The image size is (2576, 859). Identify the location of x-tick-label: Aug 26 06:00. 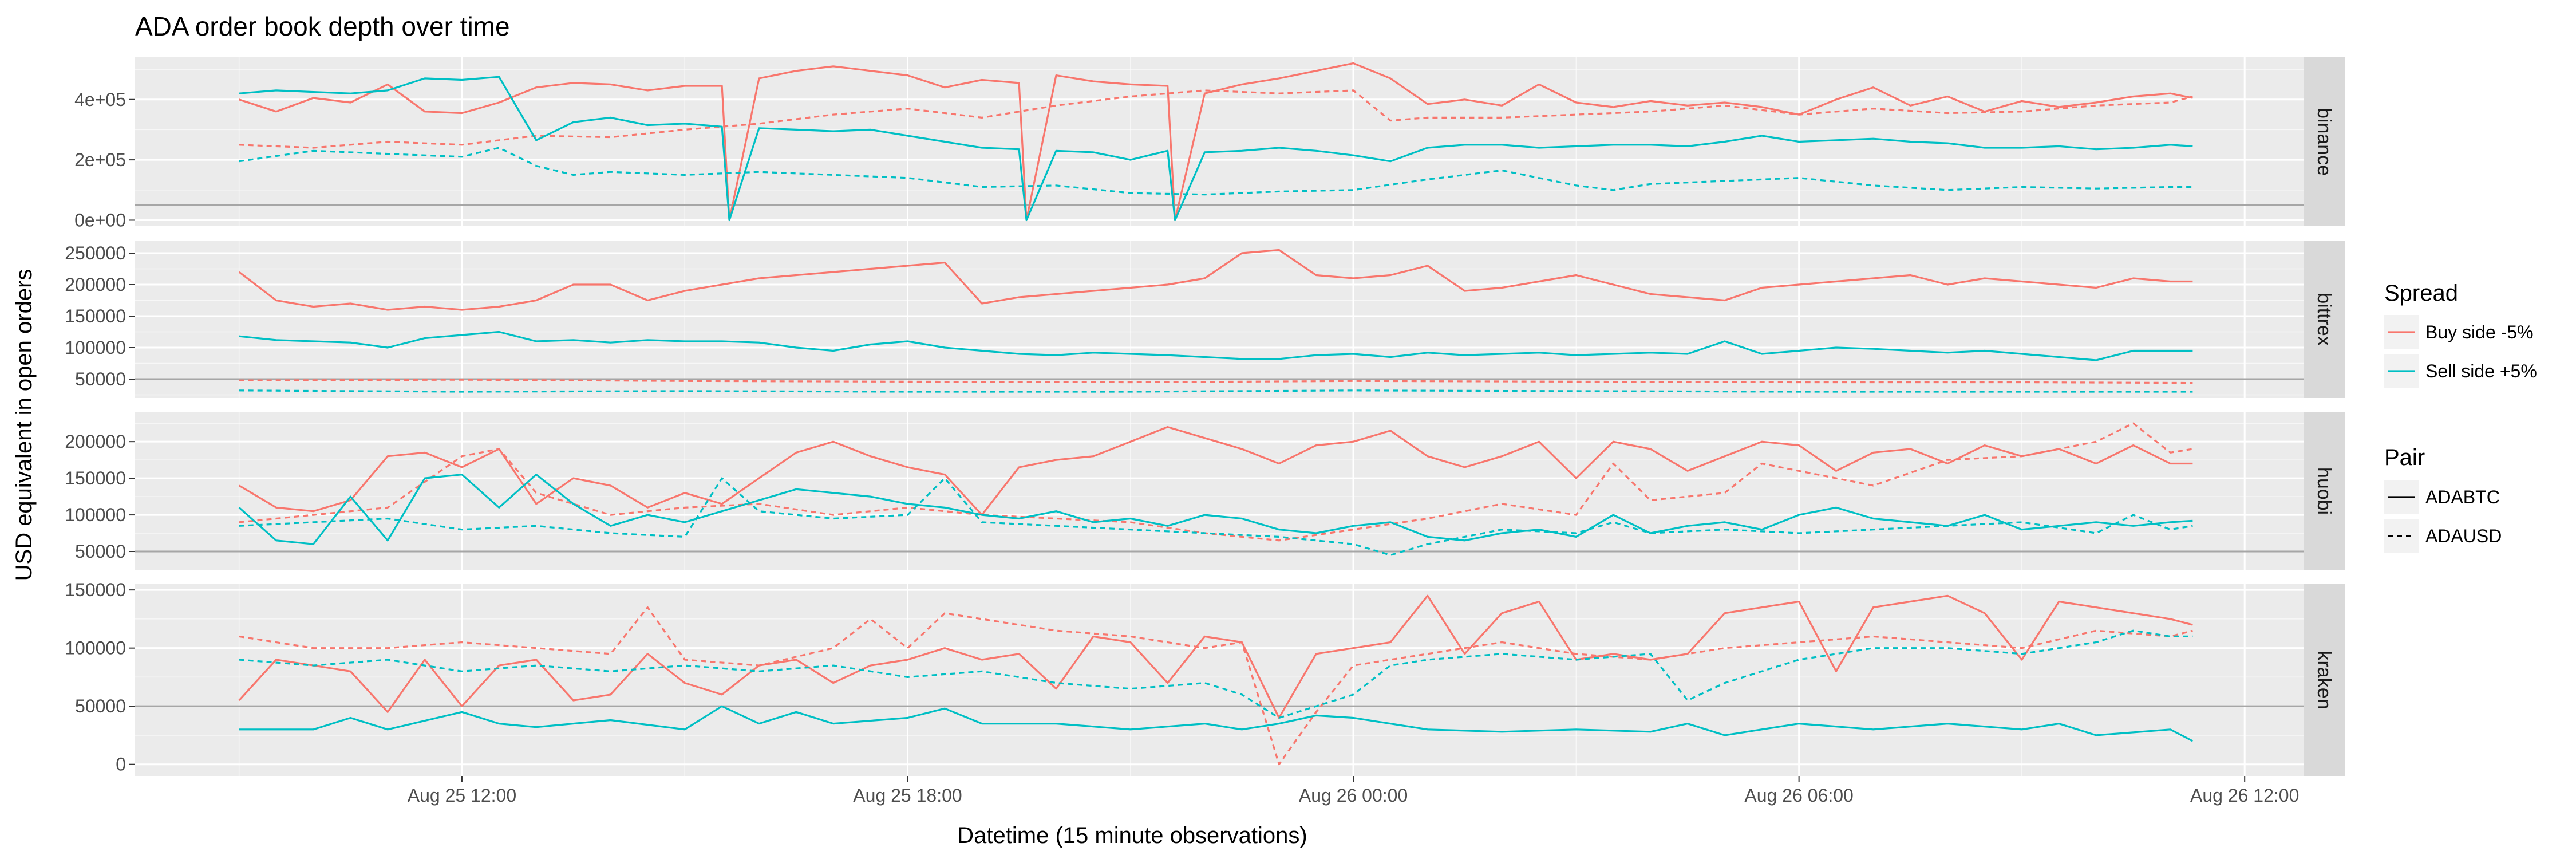
(1798, 795).